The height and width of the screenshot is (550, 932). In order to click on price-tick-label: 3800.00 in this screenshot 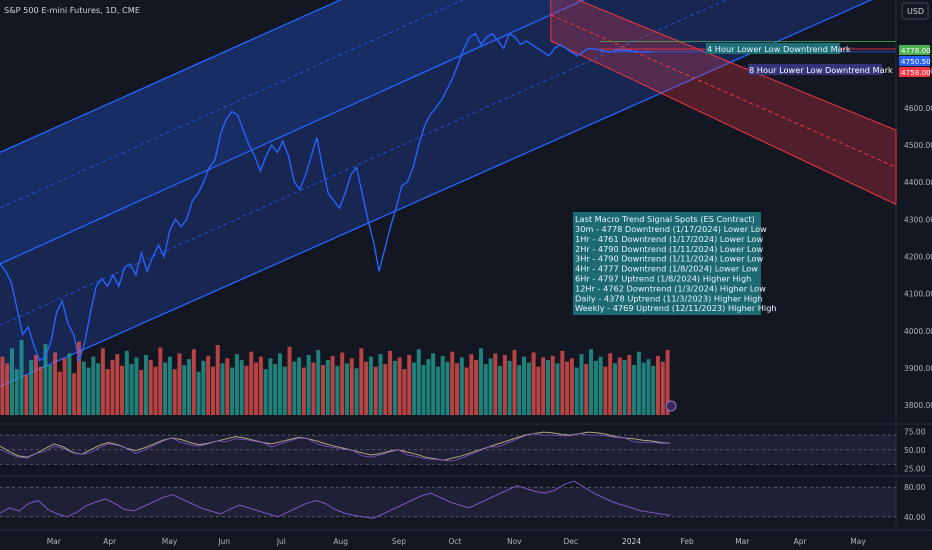, I will do `click(918, 405)`.